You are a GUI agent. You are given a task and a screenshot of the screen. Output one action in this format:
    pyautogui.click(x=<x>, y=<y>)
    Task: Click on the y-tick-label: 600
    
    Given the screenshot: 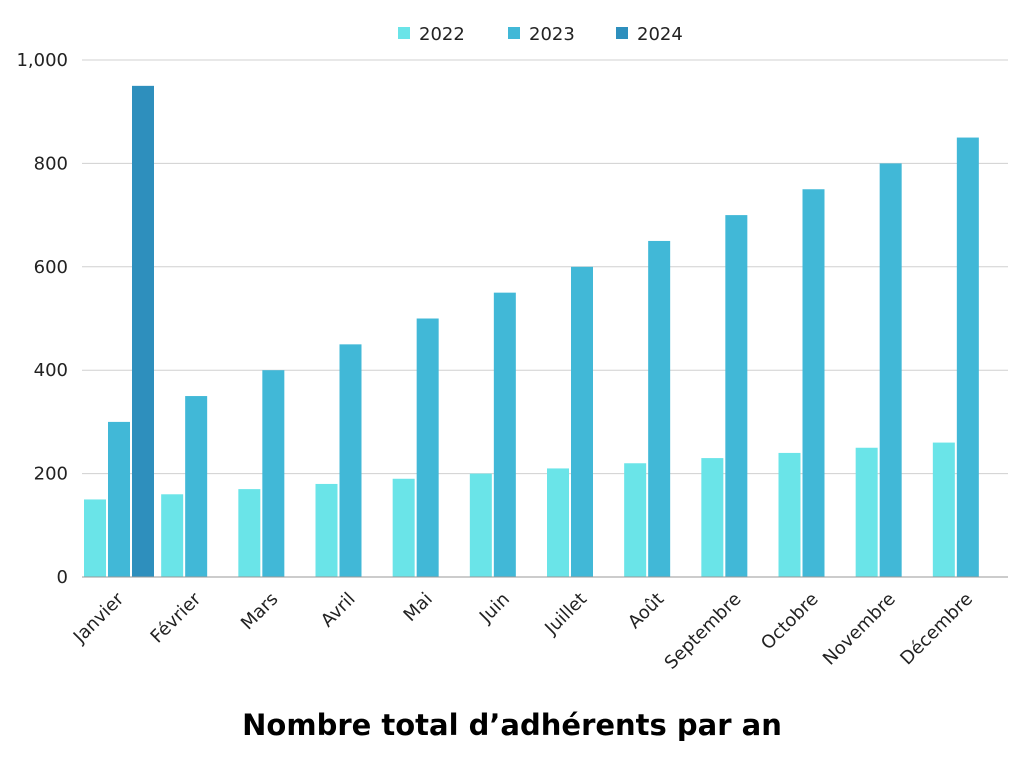 What is the action you would take?
    pyautogui.click(x=51, y=267)
    